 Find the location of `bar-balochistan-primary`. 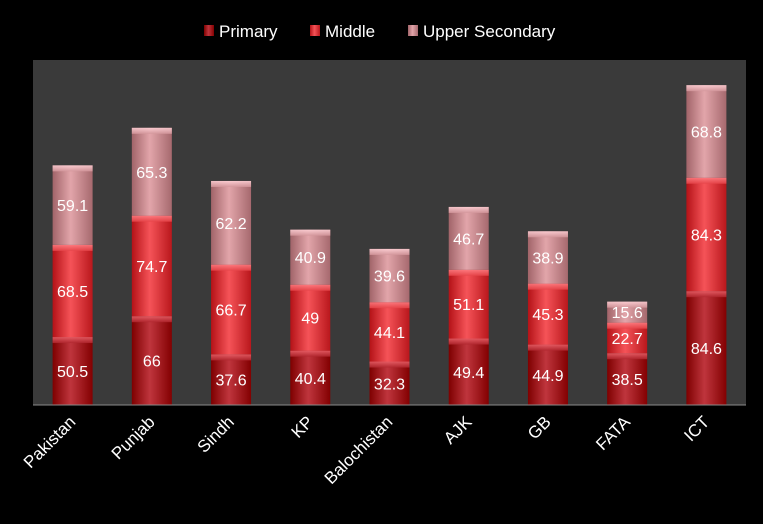

bar-balochistan-primary is located at coordinates (389, 383).